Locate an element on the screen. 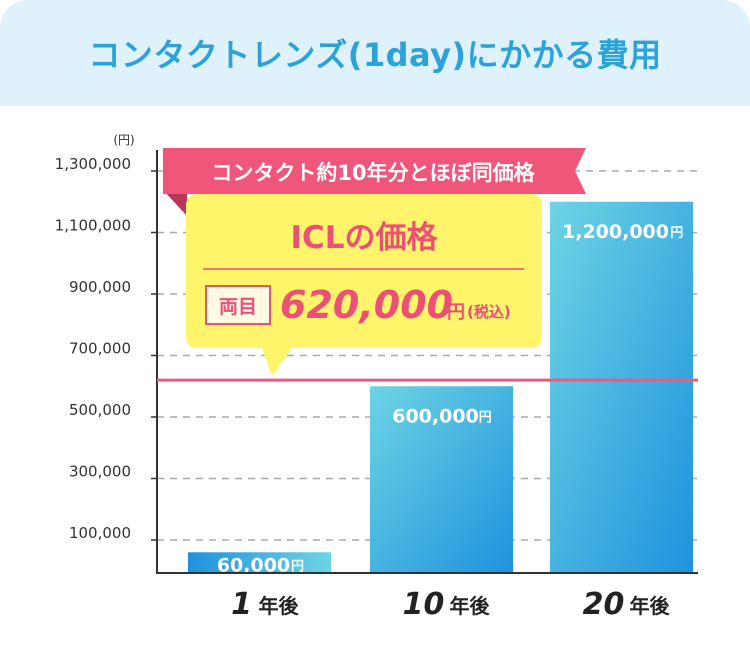 This screenshot has height=664, width=750. x-category-label: 10 is located at coordinates (424, 604).